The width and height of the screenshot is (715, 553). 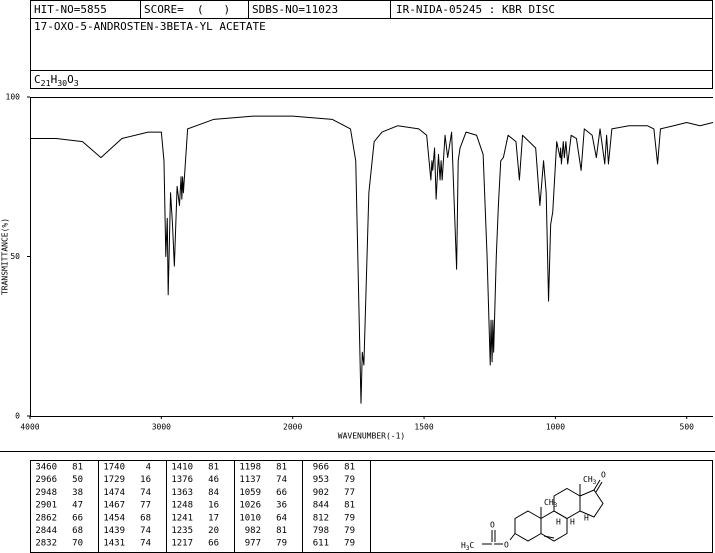 What do you see at coordinates (56, 80) in the screenshot?
I see `formula: C21H30O3` at bounding box center [56, 80].